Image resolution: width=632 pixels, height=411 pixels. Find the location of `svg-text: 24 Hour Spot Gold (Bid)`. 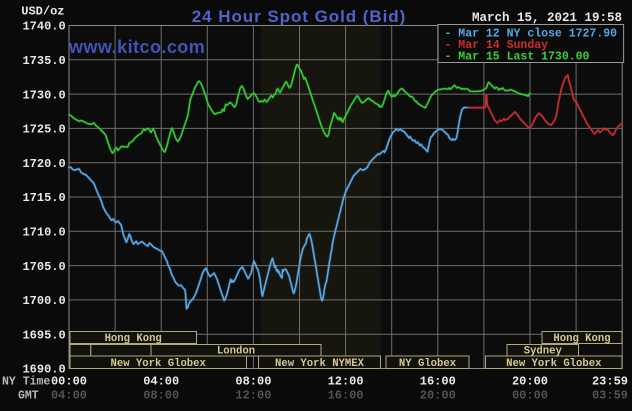

svg-text: 24 Hour Spot Gold (Bid) is located at coordinates (299, 16).